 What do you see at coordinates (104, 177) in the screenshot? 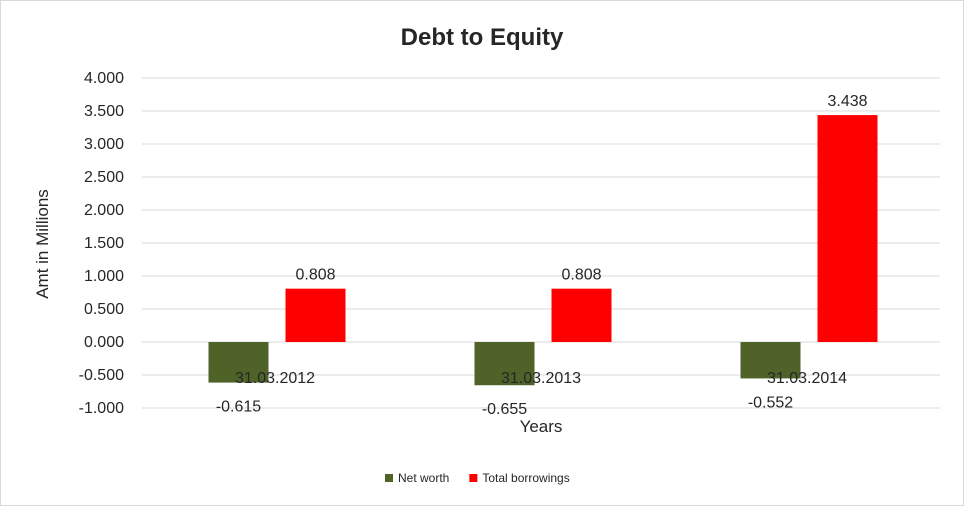
I see `y-tick-label: 2.500` at bounding box center [104, 177].